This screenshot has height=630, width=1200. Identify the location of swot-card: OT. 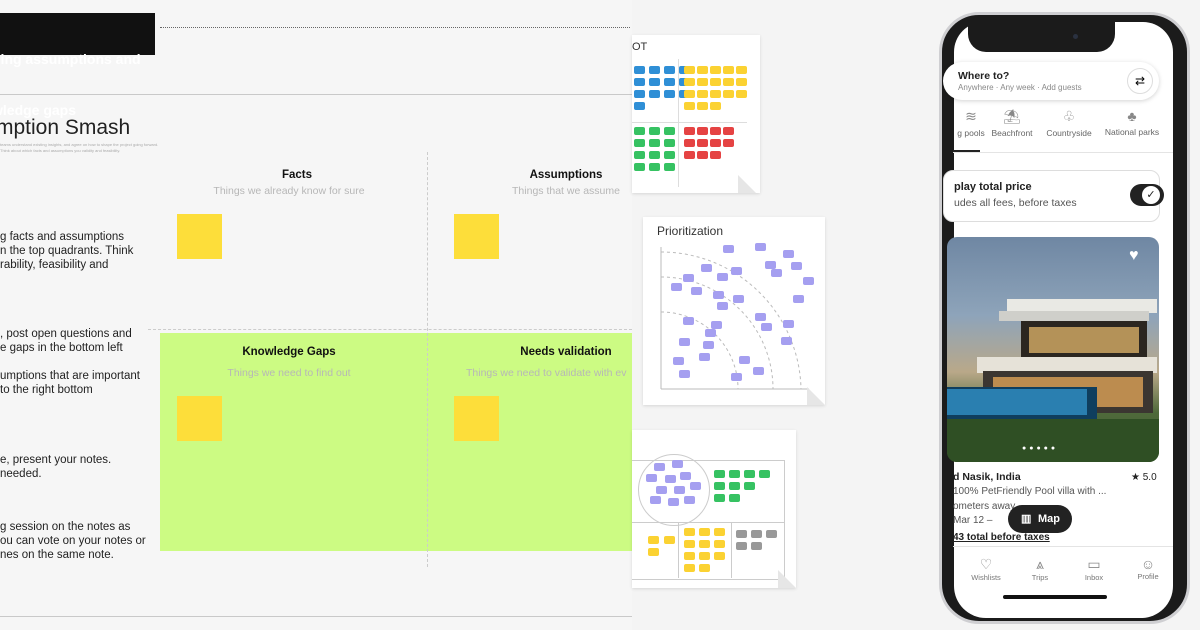
(696, 114).